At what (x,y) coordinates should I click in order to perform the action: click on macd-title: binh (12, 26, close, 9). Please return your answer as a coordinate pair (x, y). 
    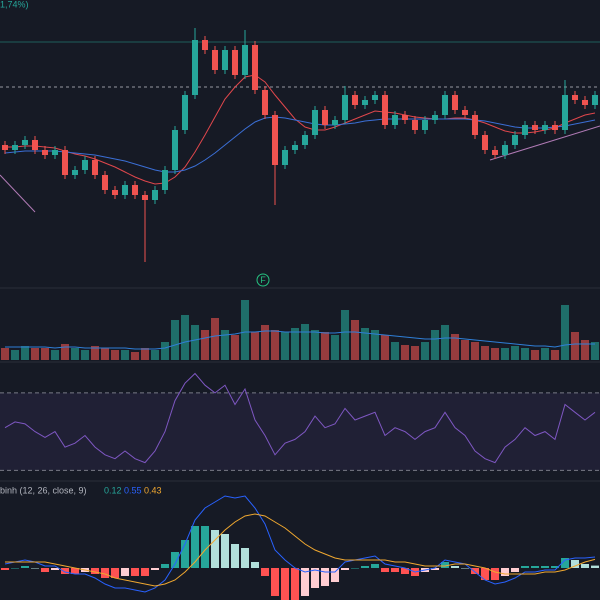
    Looking at the image, I should click on (43, 490).